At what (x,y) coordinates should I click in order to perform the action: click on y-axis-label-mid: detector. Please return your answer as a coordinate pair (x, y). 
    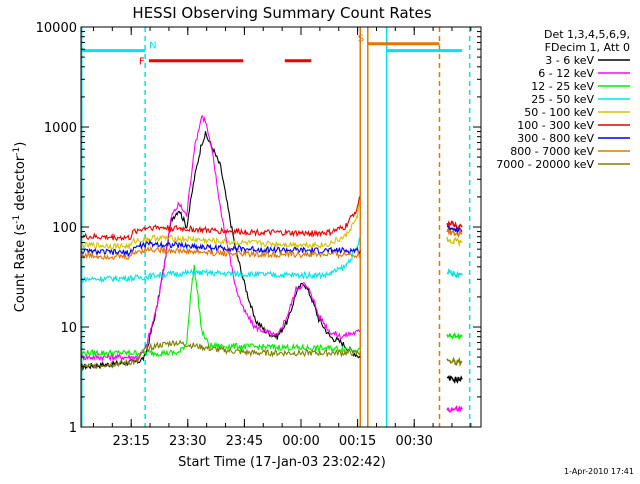
    Looking at the image, I should click on (20, 185).